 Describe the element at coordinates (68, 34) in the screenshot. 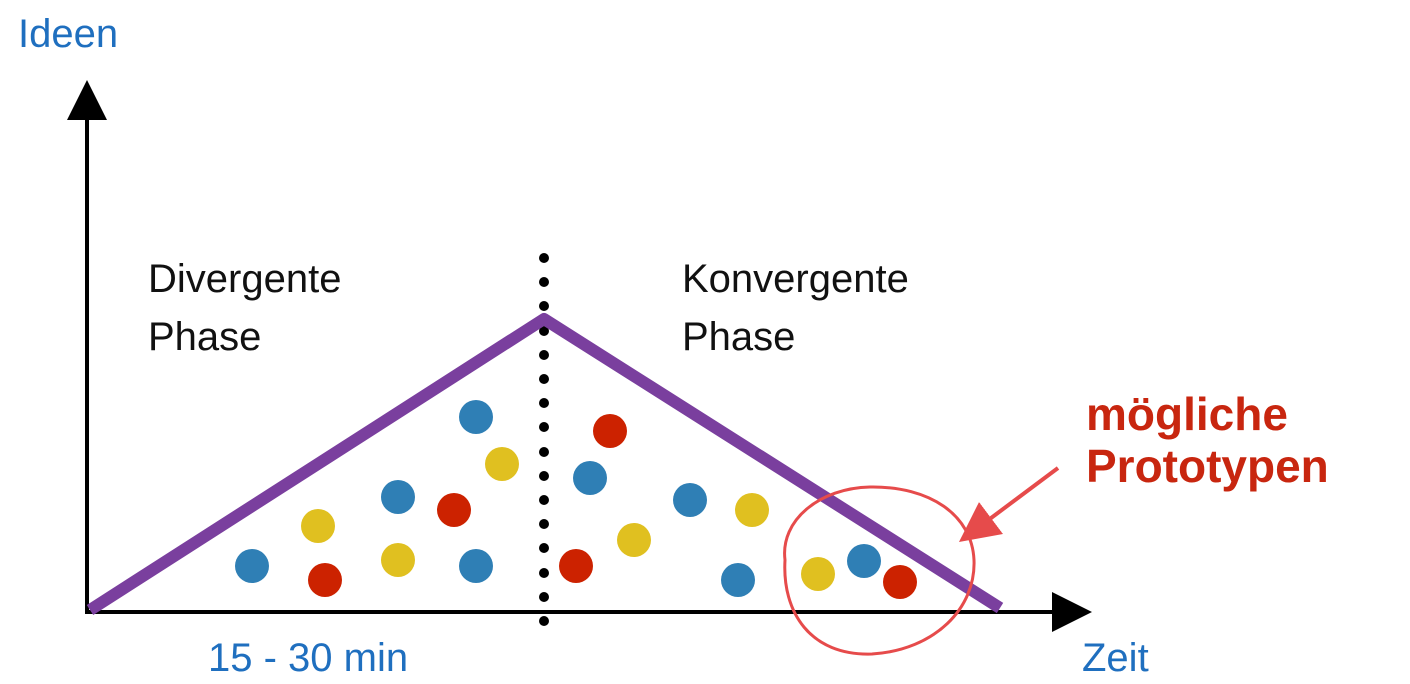

I see `y-axis-label: Ideen` at that location.